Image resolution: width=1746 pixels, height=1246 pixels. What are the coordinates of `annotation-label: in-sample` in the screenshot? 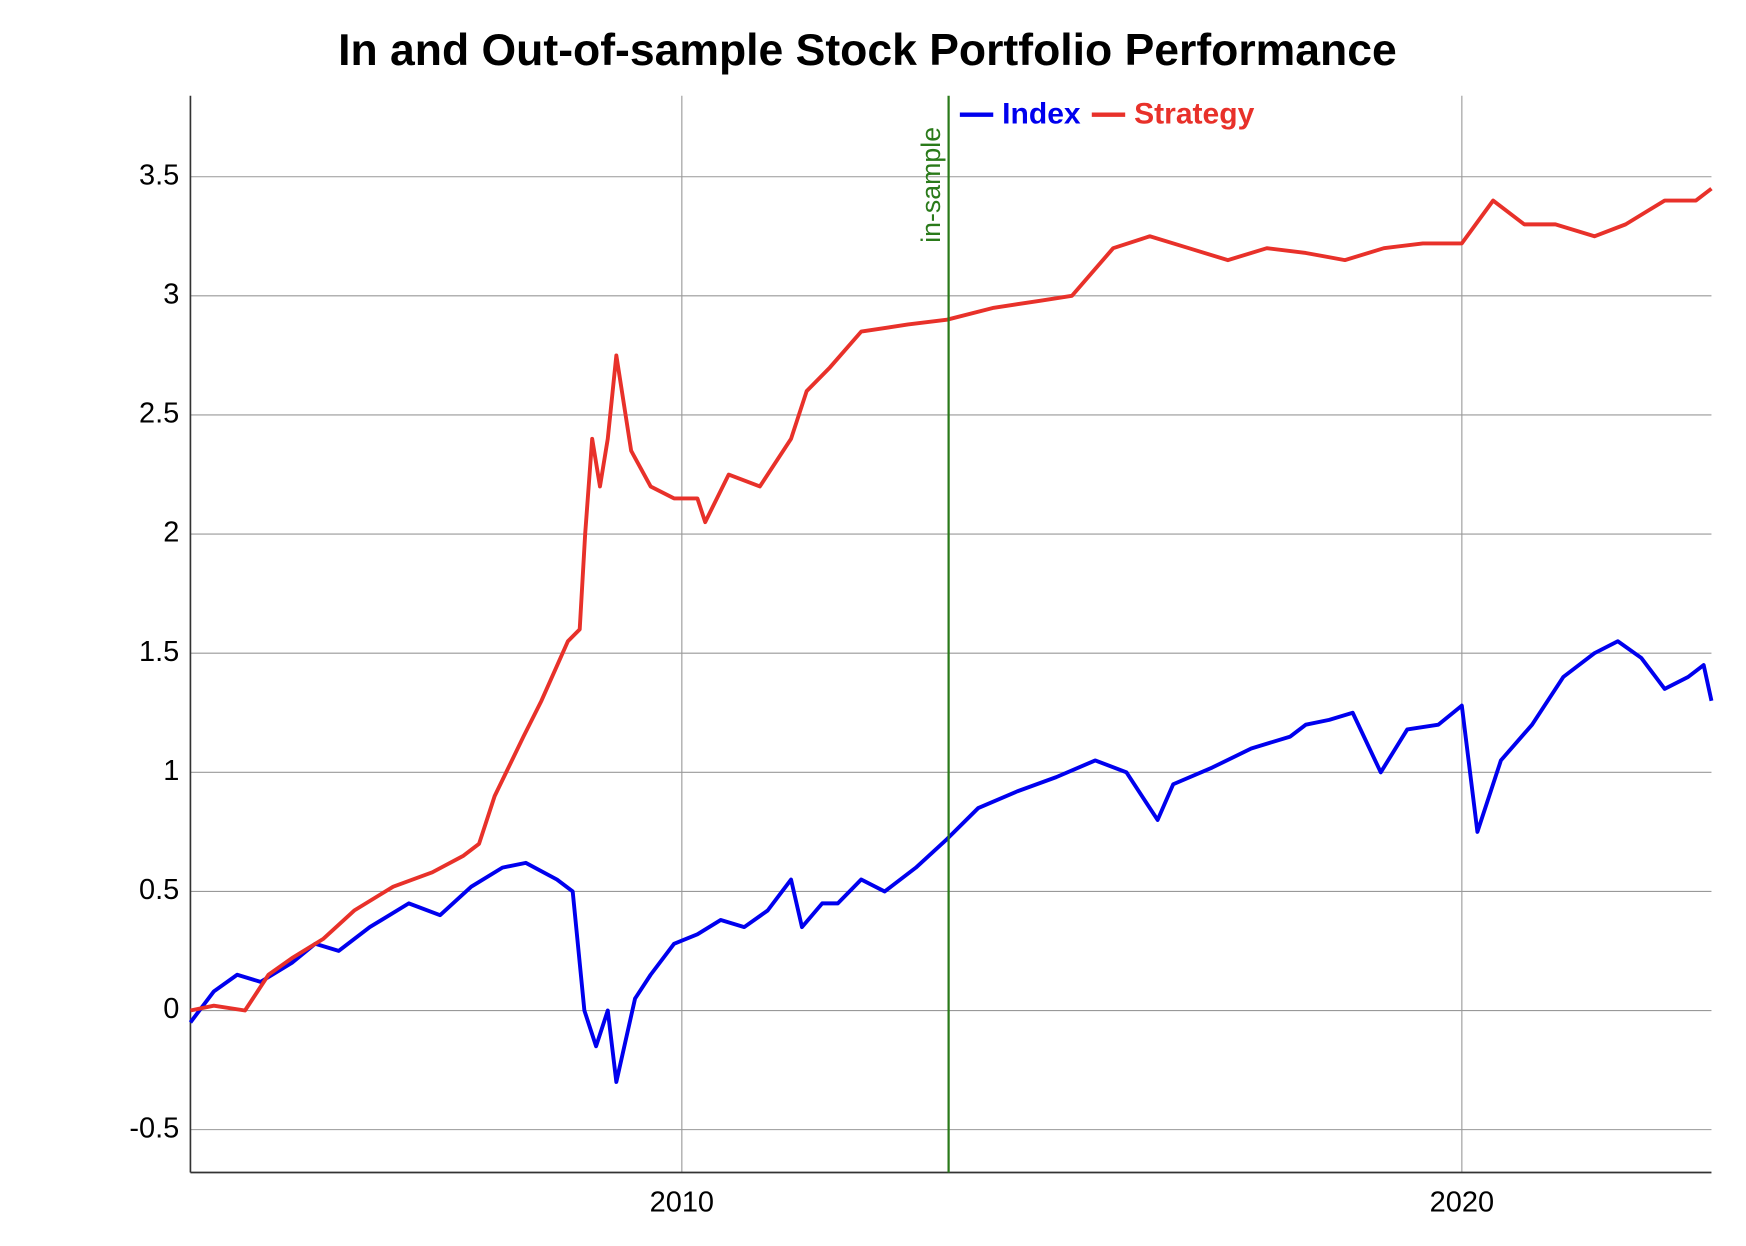 It's located at (931, 185).